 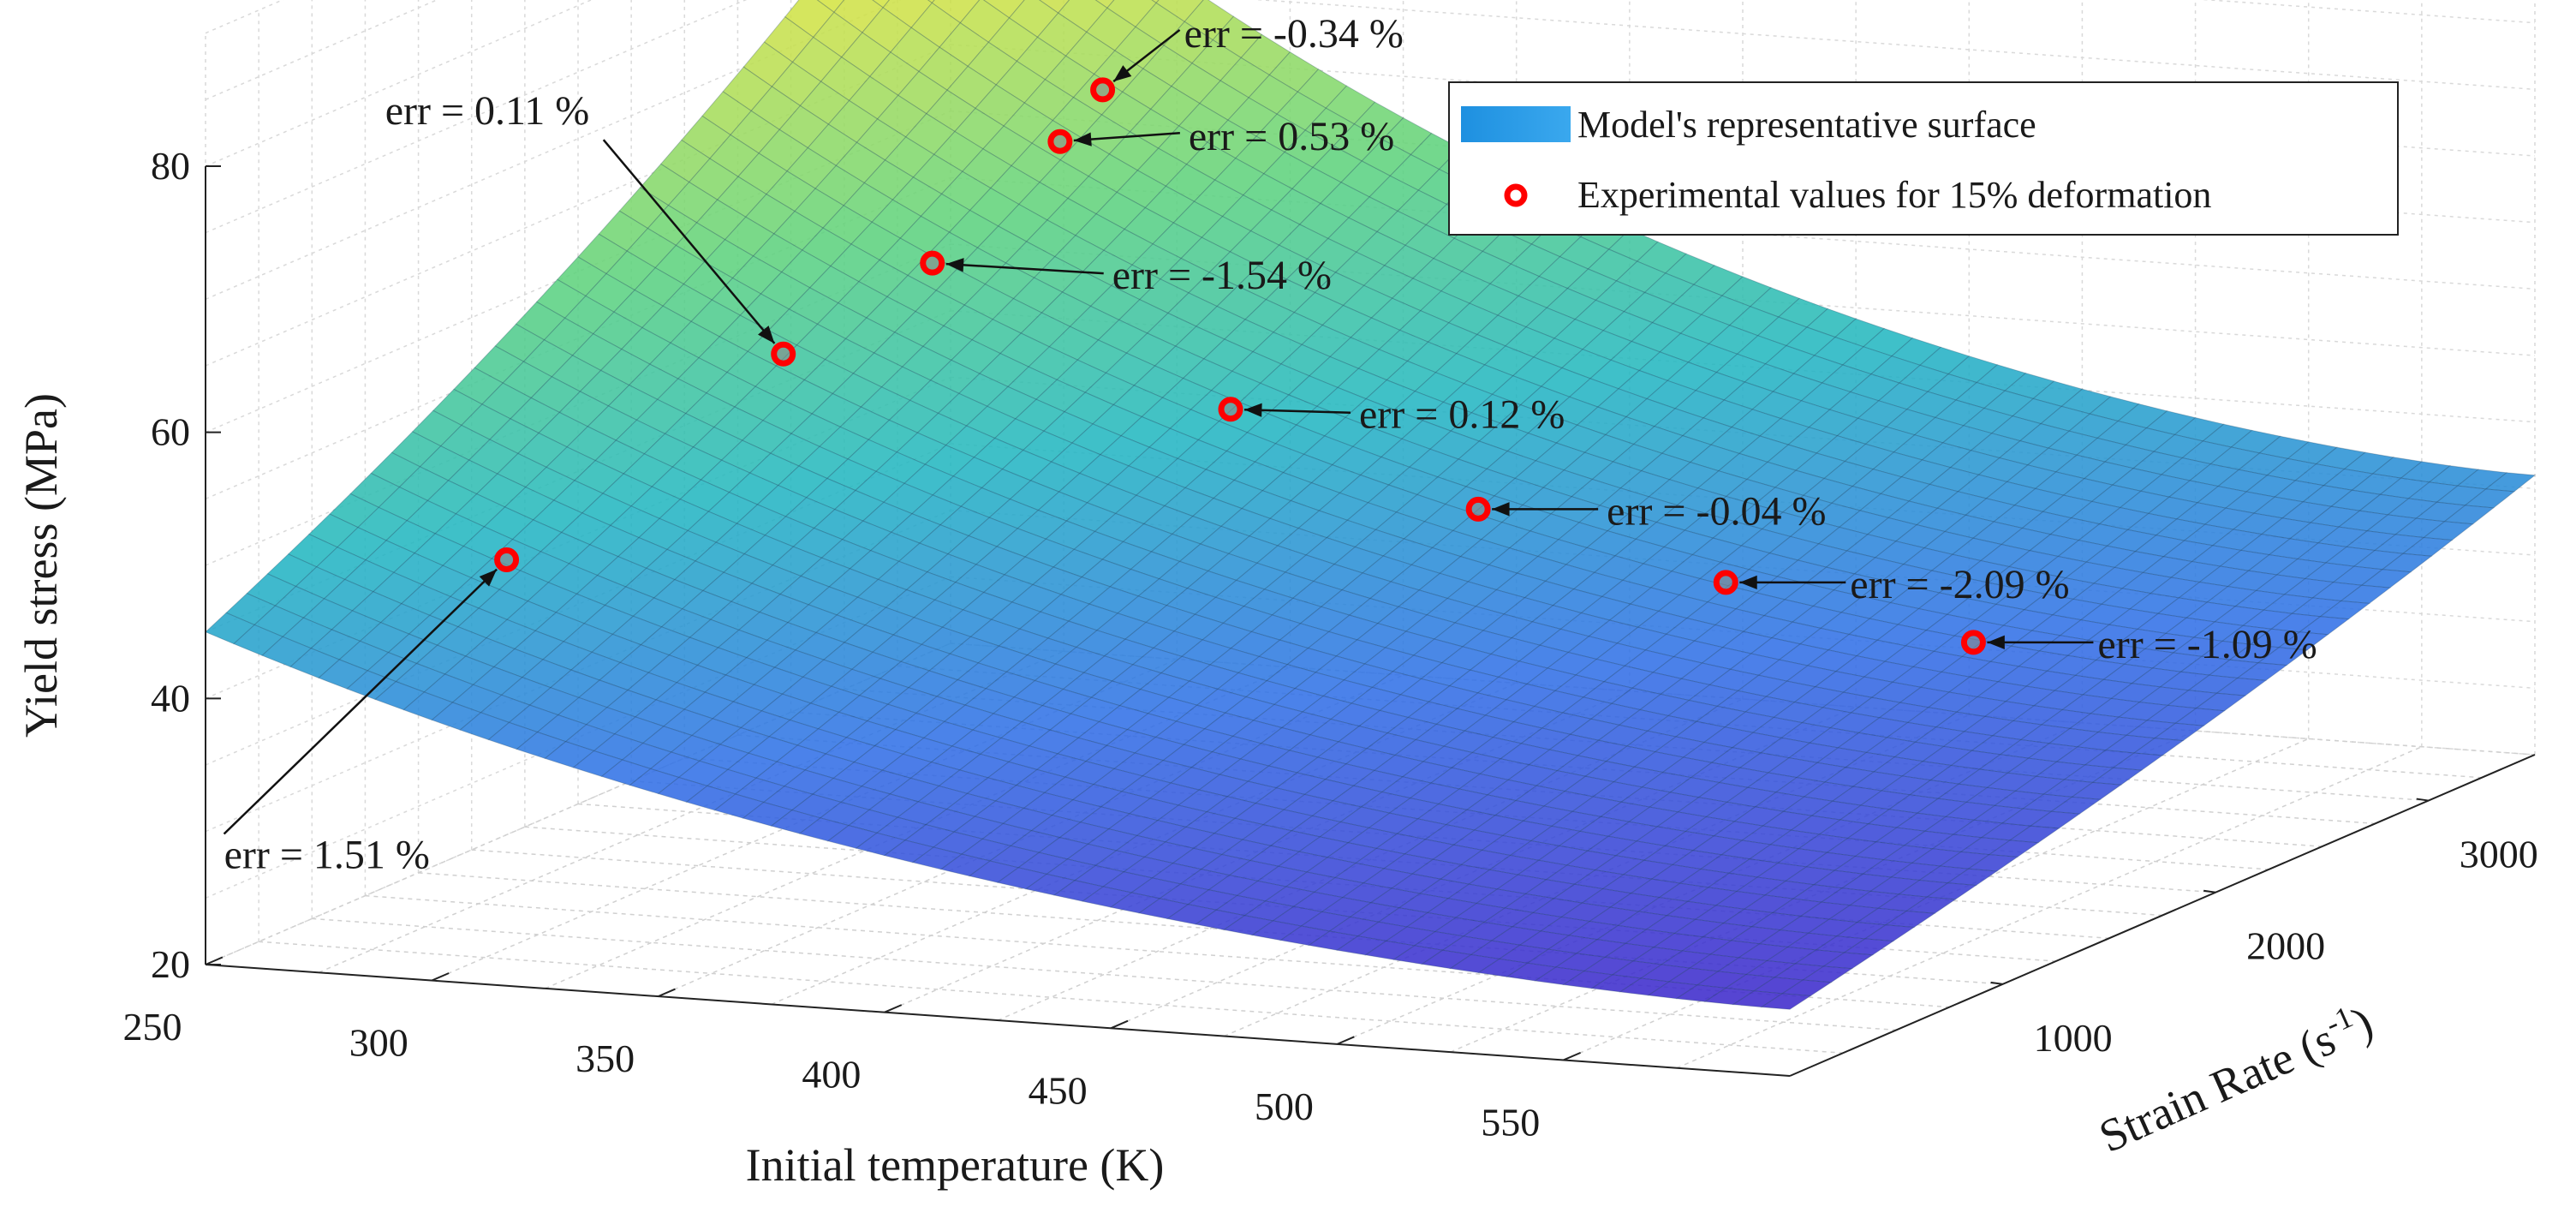 I want to click on x-axis-title: Initial temperature (K), so click(x=955, y=1165).